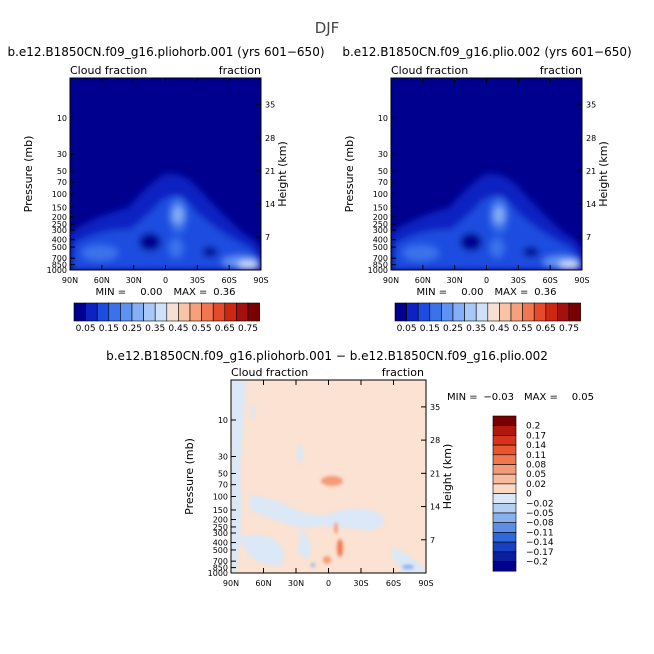 Image resolution: width=654 pixels, height=654 pixels. Describe the element at coordinates (111, 292) in the screenshot. I see `panel-a-min-label: MIN =` at that location.